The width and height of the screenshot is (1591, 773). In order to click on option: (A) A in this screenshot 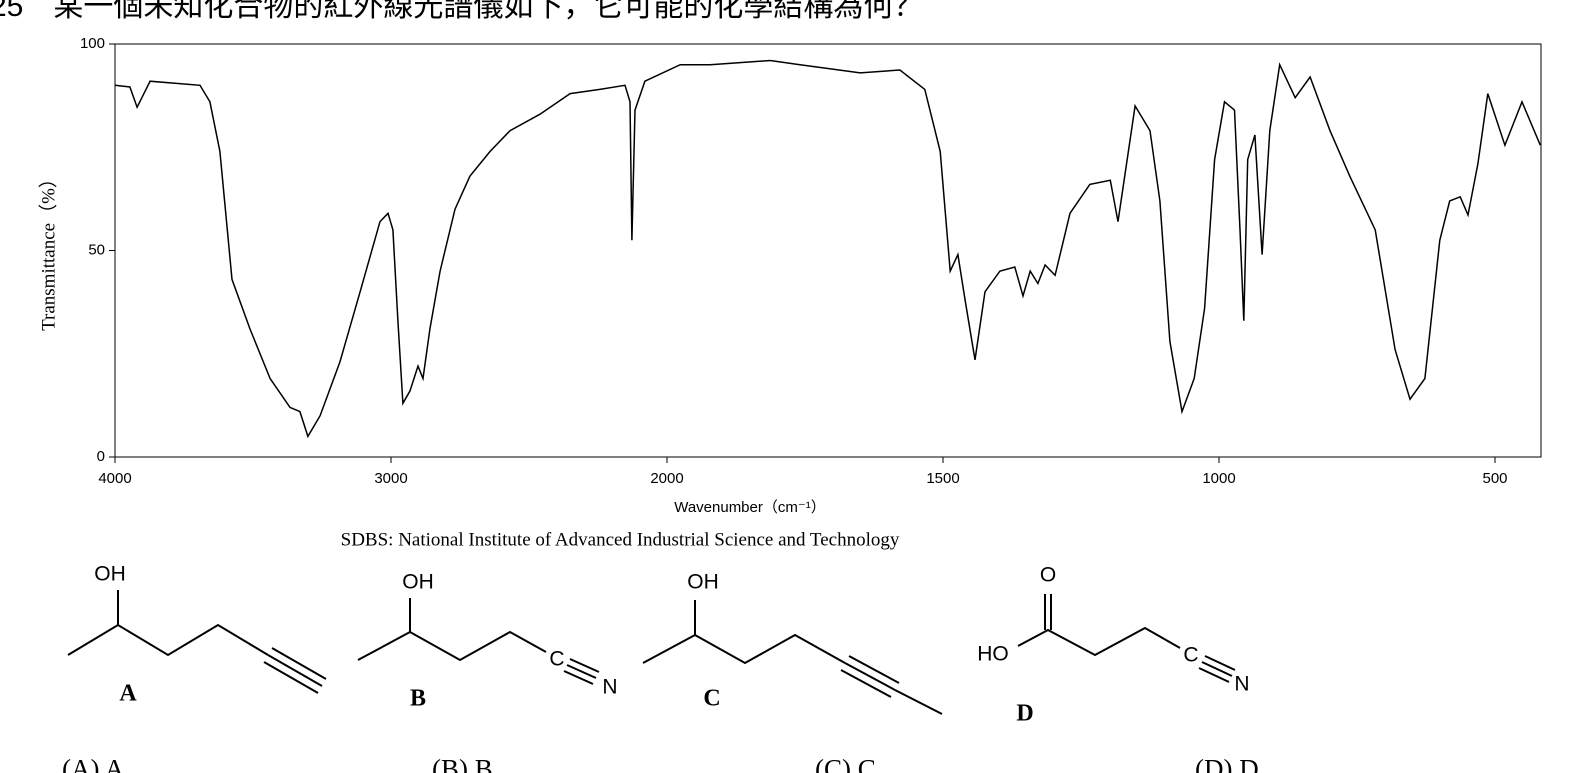, I will do `click(93, 763)`.